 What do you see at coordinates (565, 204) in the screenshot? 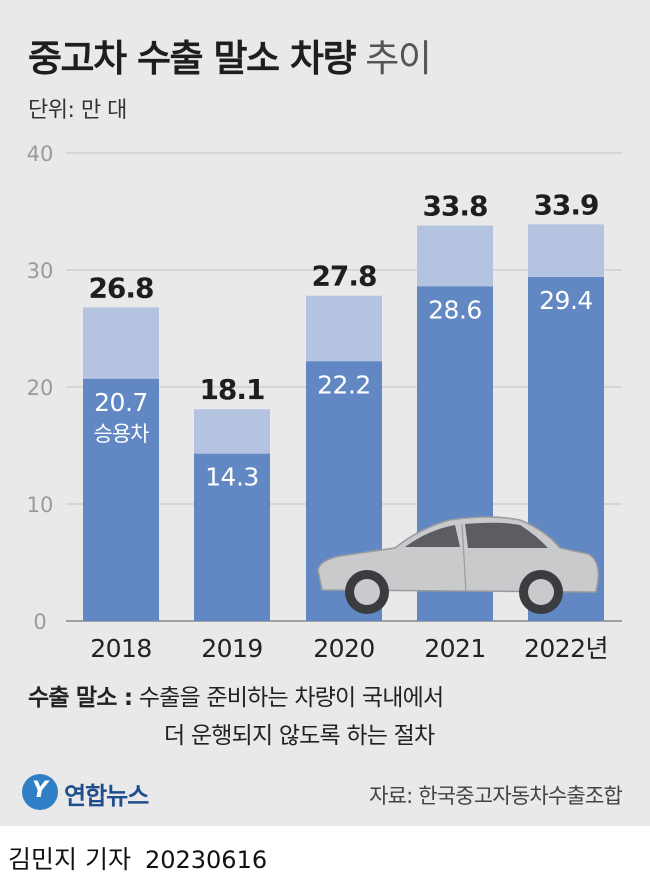
I see `total-label: 33.9` at bounding box center [565, 204].